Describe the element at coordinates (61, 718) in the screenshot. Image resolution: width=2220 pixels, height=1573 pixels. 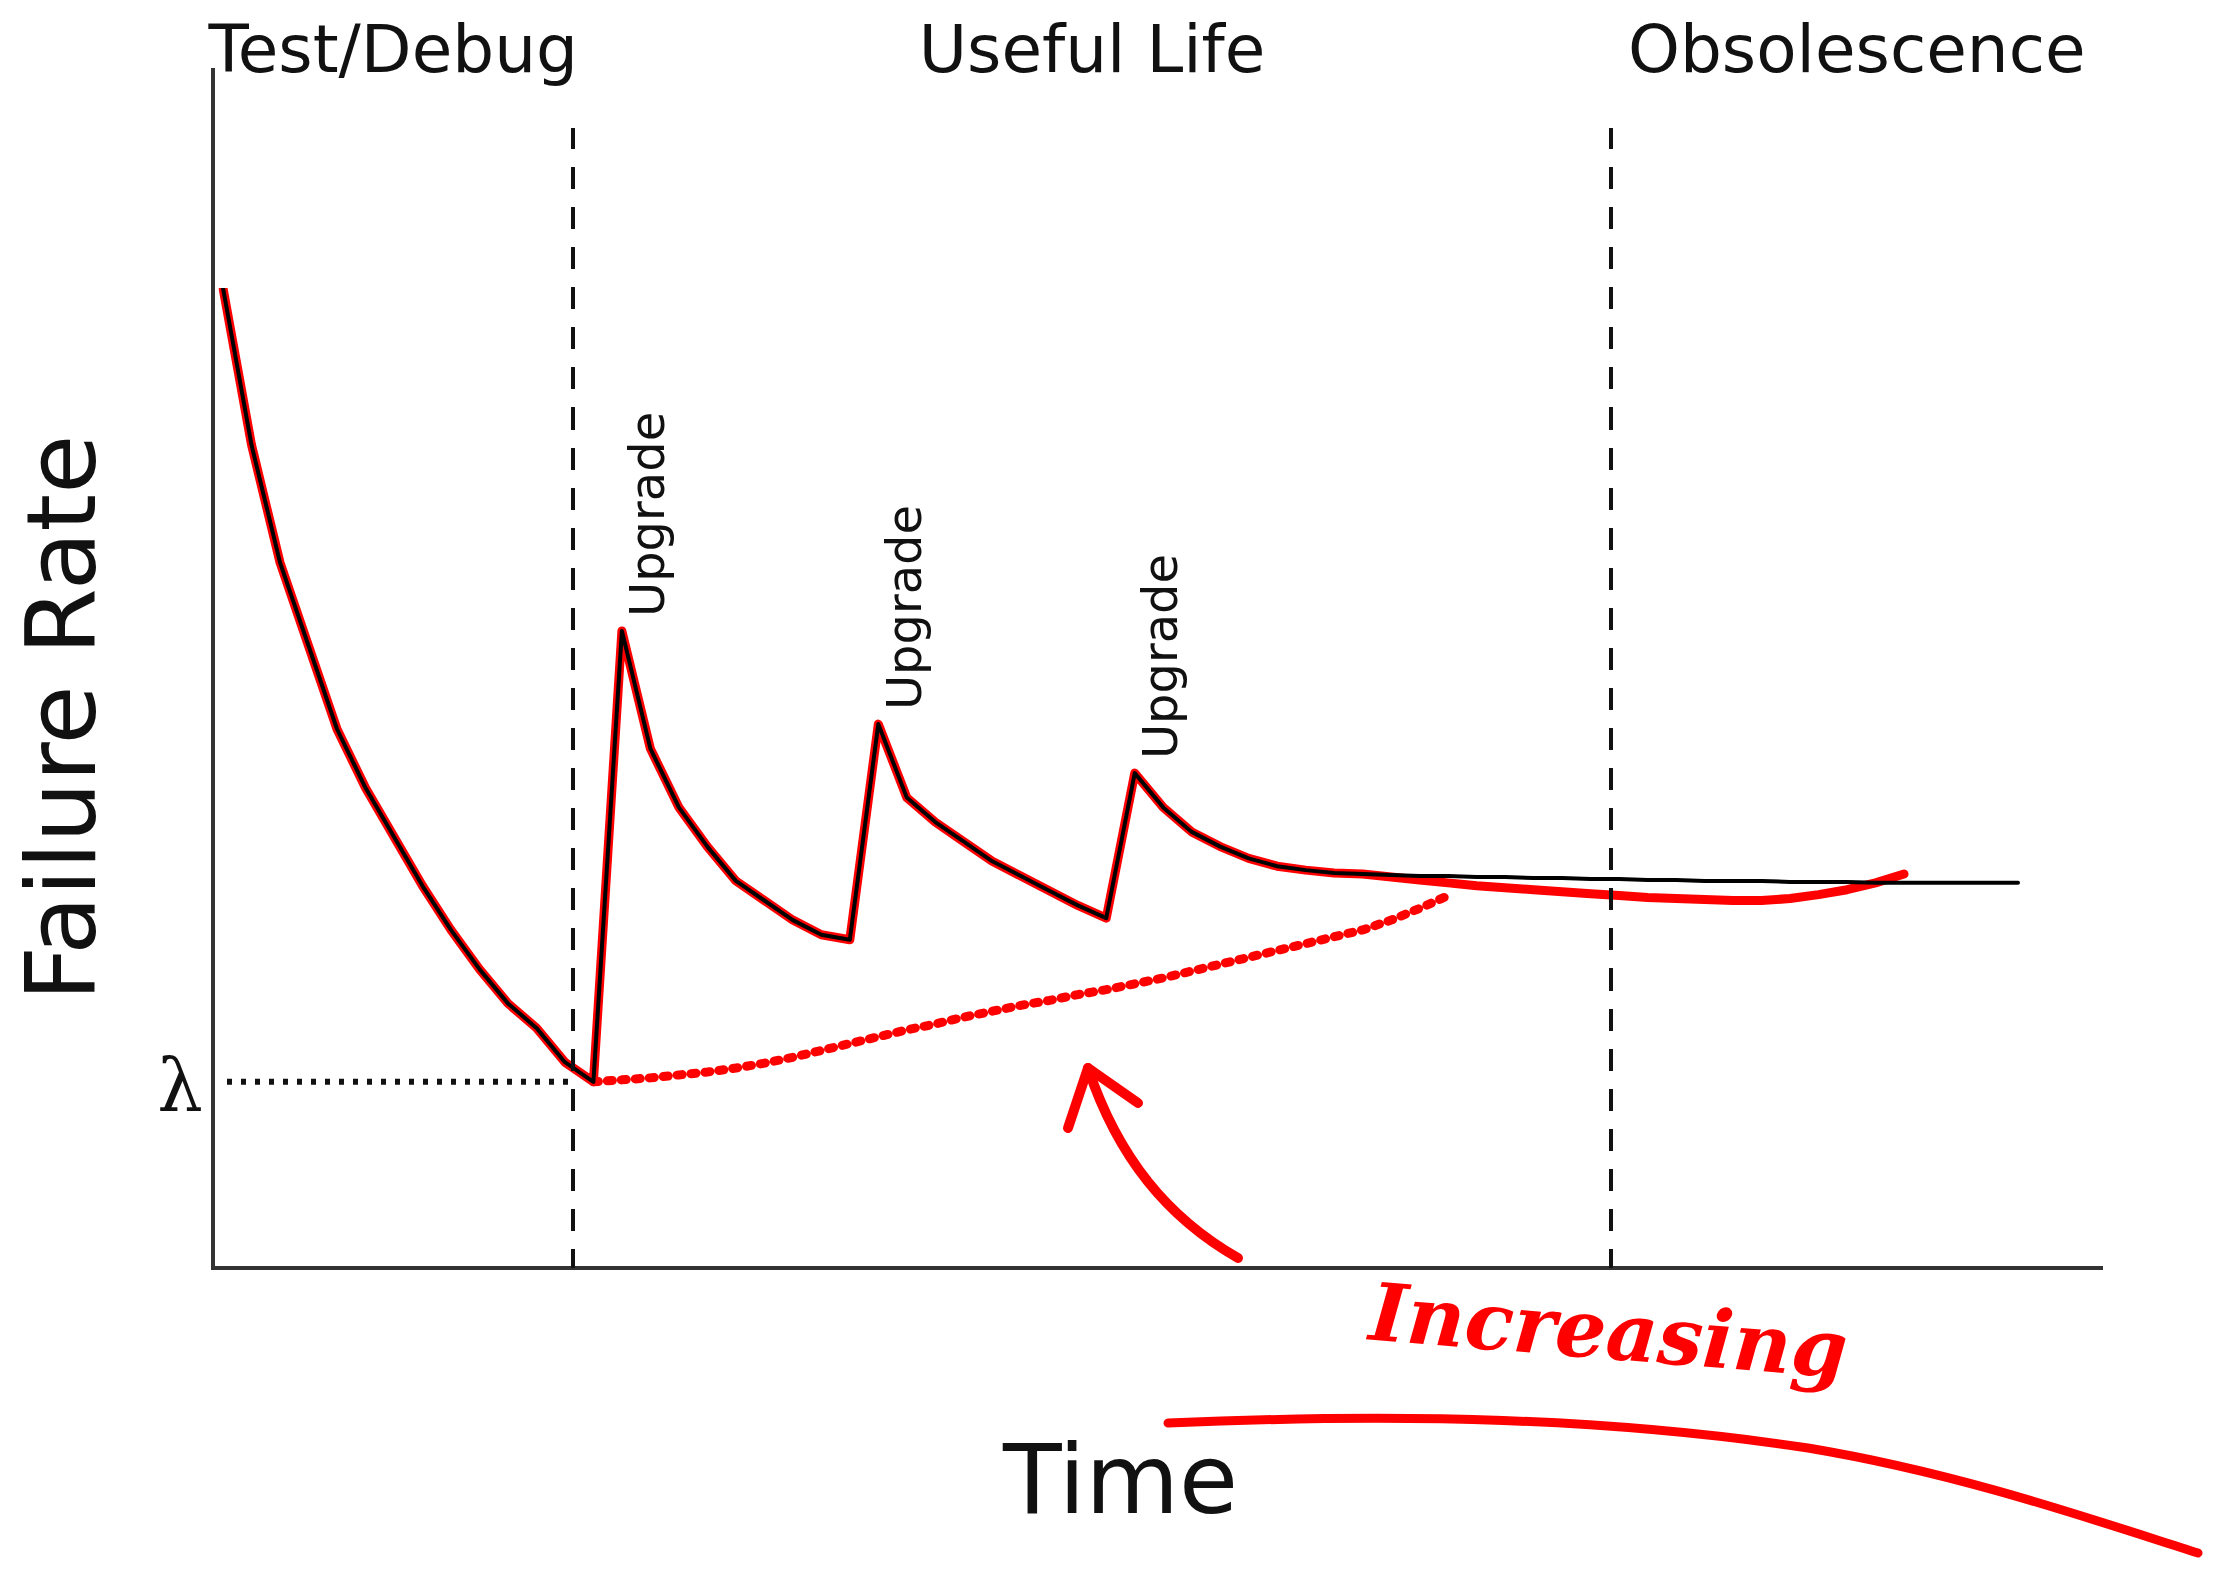
I see `y-axis-title: Failure Rate` at that location.